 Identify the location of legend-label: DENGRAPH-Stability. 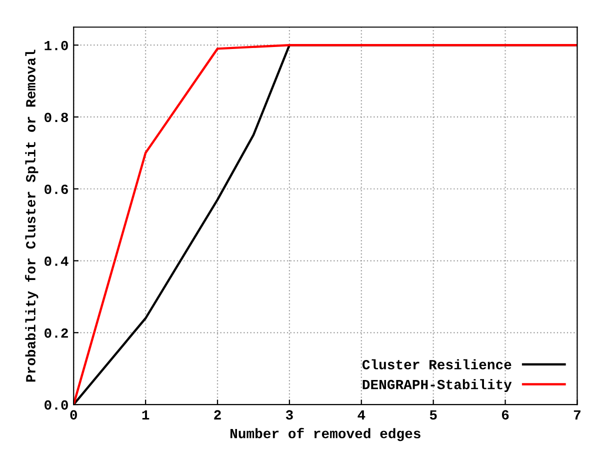
(437, 385).